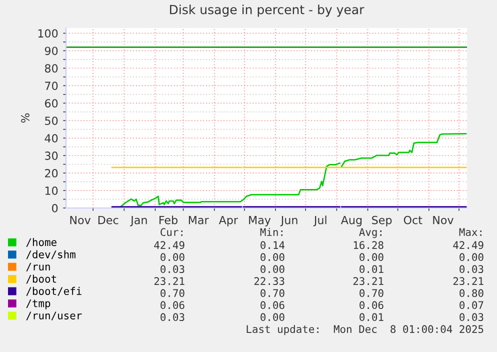  What do you see at coordinates (51, 51) in the screenshot?
I see `y-tick-label: 90` at bounding box center [51, 51].